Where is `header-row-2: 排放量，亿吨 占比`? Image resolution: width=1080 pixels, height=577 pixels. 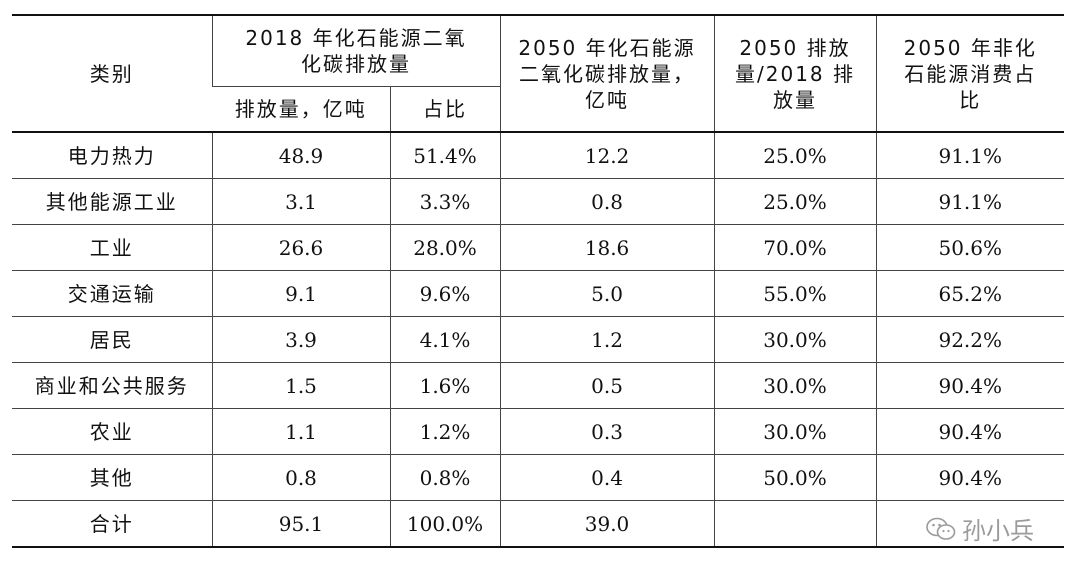
header-row-2: 排放量，亿吨 占比 is located at coordinates (538, 109).